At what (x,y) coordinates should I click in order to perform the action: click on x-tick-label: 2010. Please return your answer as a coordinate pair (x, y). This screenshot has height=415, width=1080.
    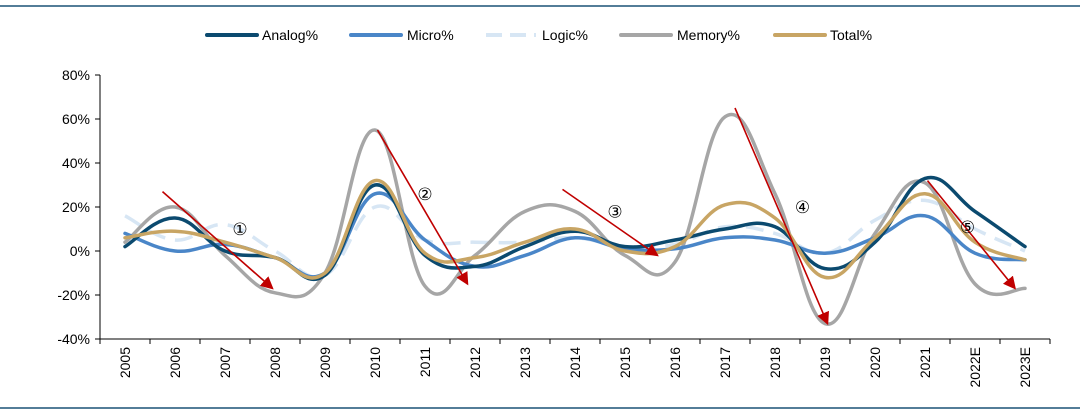
    Looking at the image, I should click on (375, 362).